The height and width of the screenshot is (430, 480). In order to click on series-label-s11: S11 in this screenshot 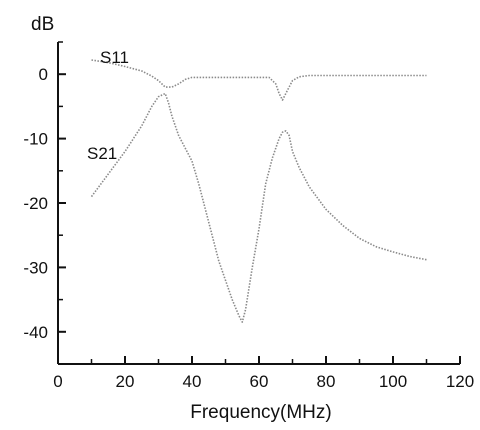, I will do `click(114, 57)`.